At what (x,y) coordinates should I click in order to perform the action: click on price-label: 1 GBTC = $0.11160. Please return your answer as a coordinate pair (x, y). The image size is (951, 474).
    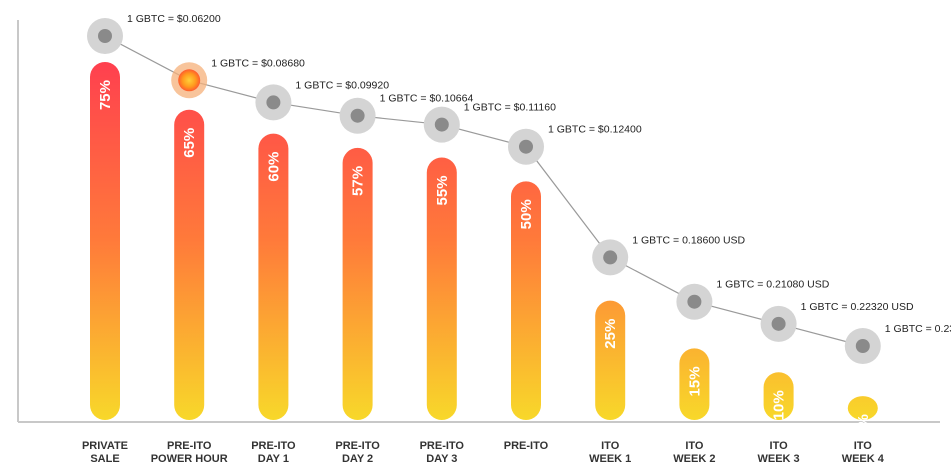
    Looking at the image, I should click on (510, 108).